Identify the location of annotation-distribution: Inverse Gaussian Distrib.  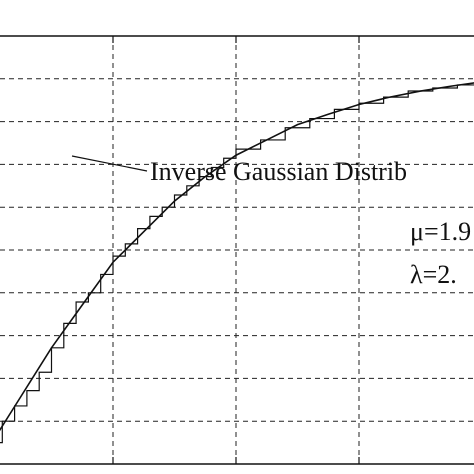
(278, 171).